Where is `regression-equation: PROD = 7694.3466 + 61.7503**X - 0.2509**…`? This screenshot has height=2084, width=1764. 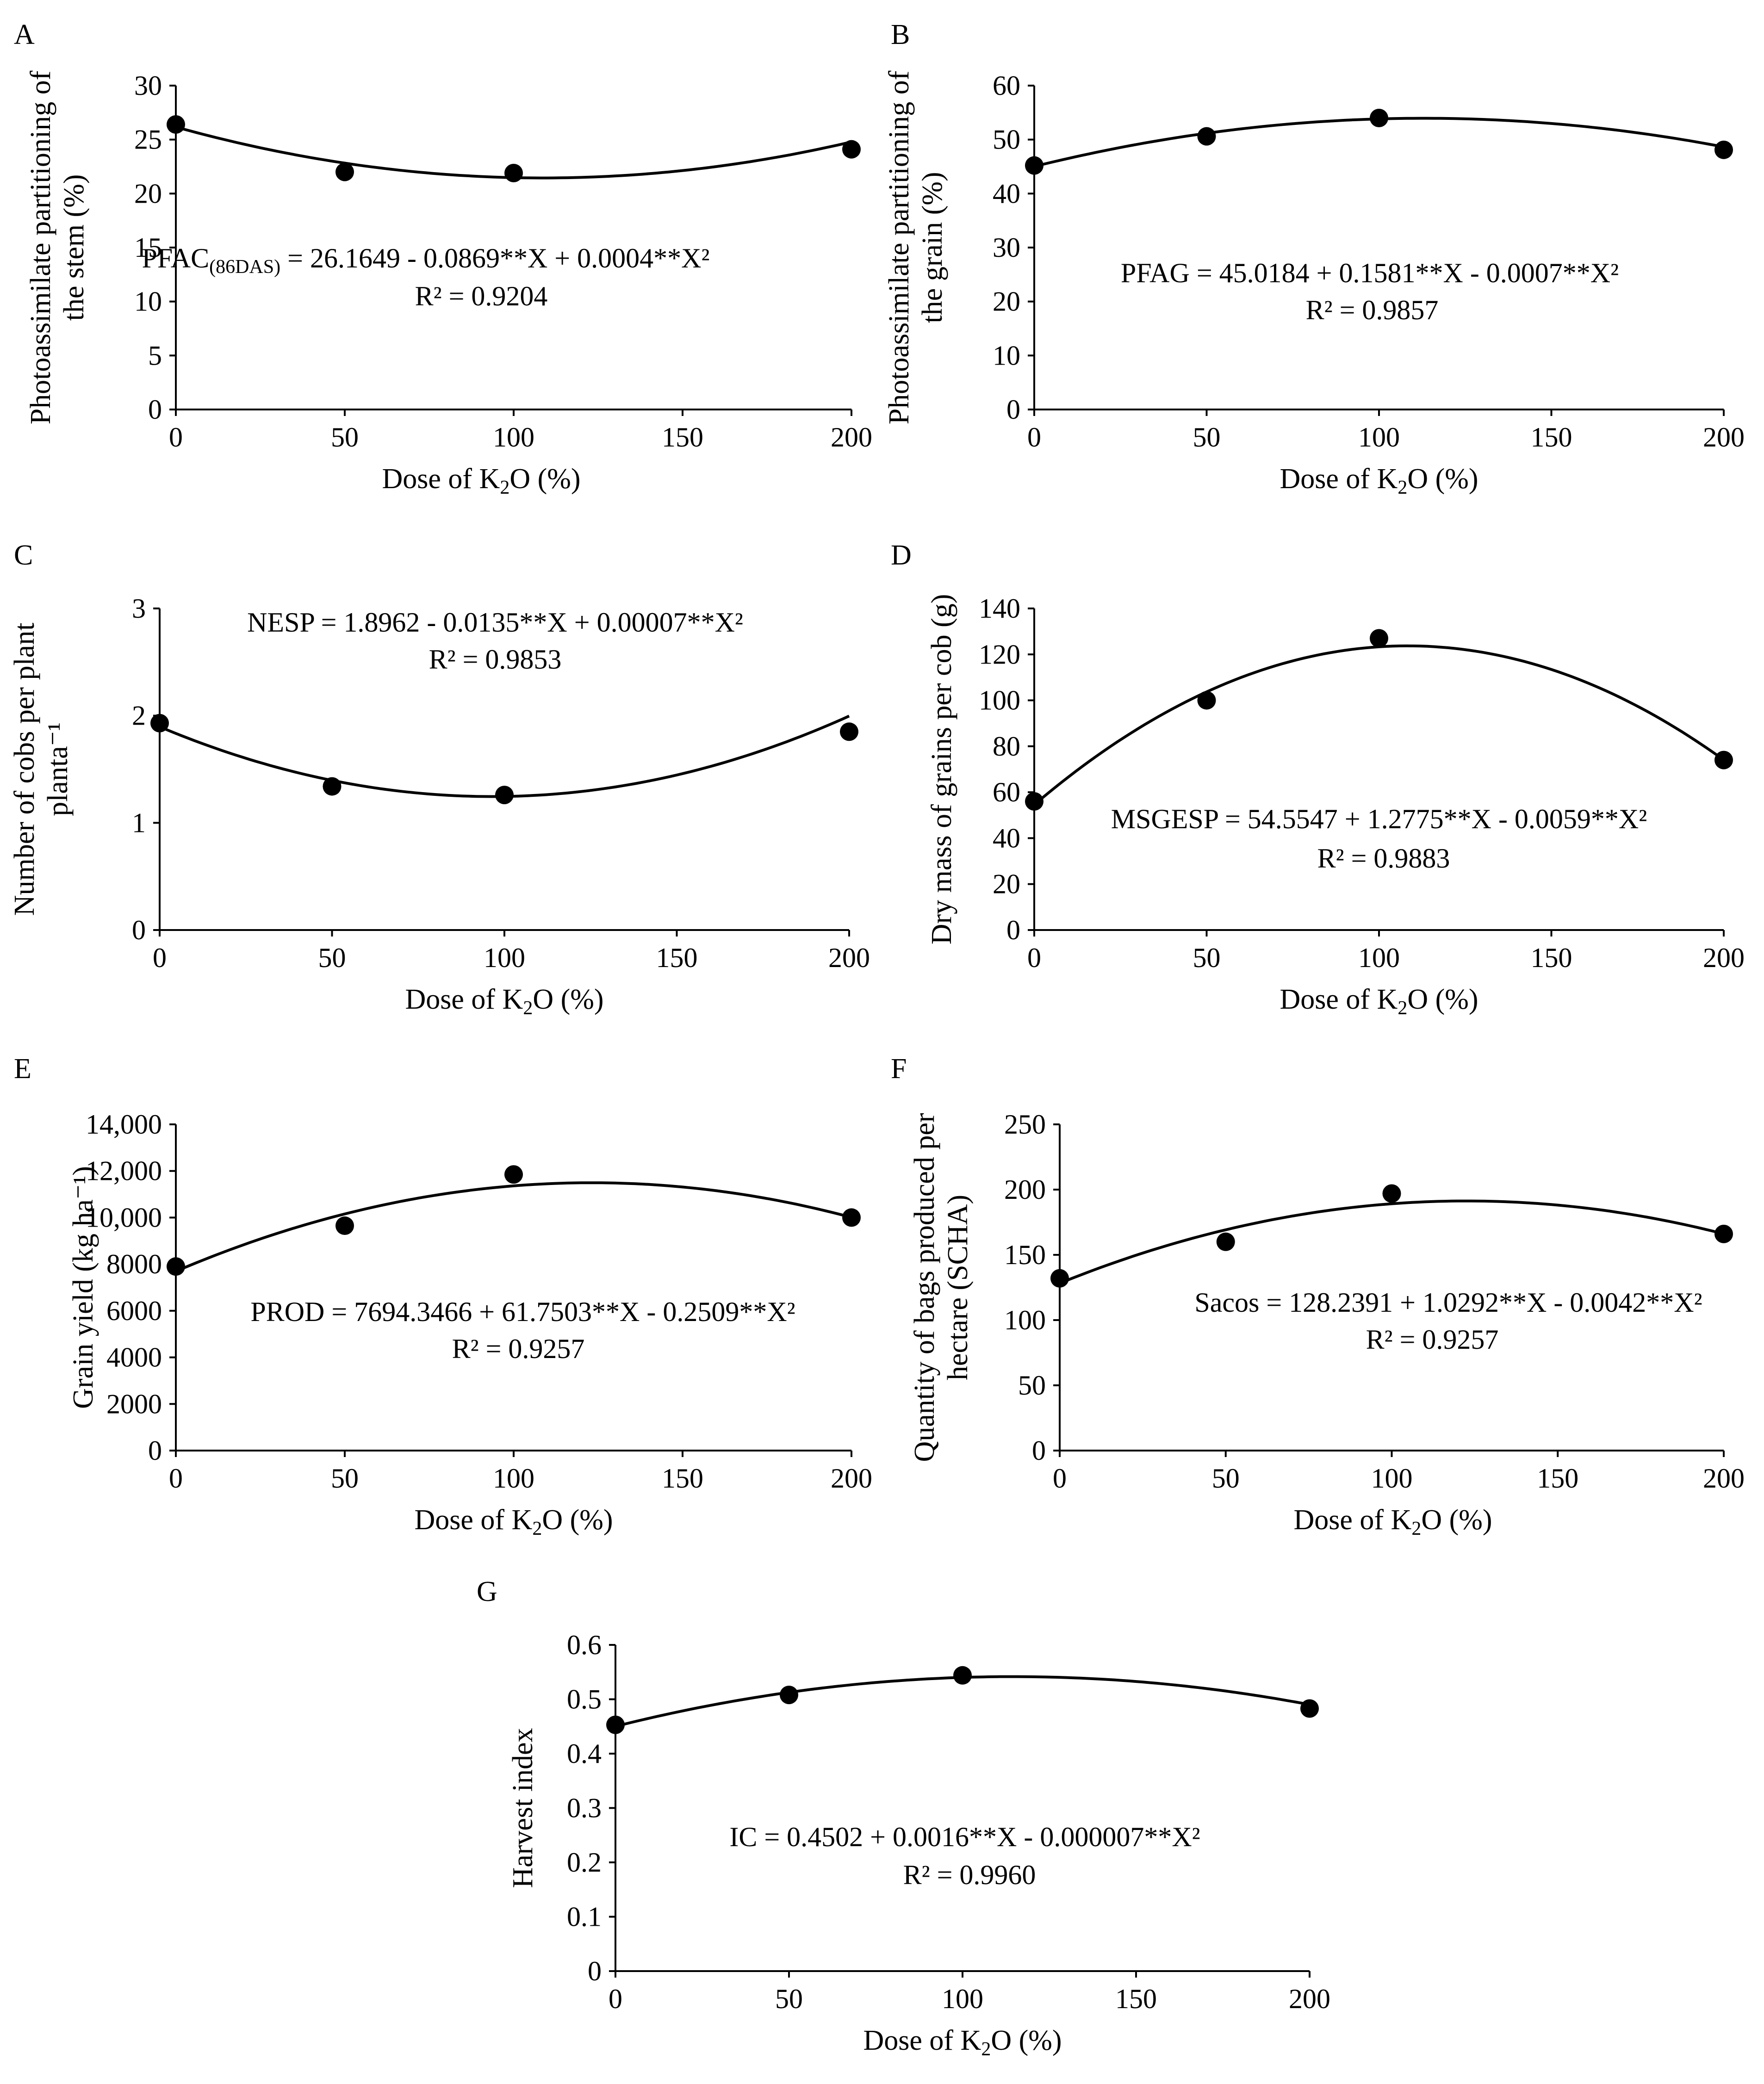
regression-equation: PROD = 7694.3466 + 61.7503**X - 0.2509**… is located at coordinates (522, 1311).